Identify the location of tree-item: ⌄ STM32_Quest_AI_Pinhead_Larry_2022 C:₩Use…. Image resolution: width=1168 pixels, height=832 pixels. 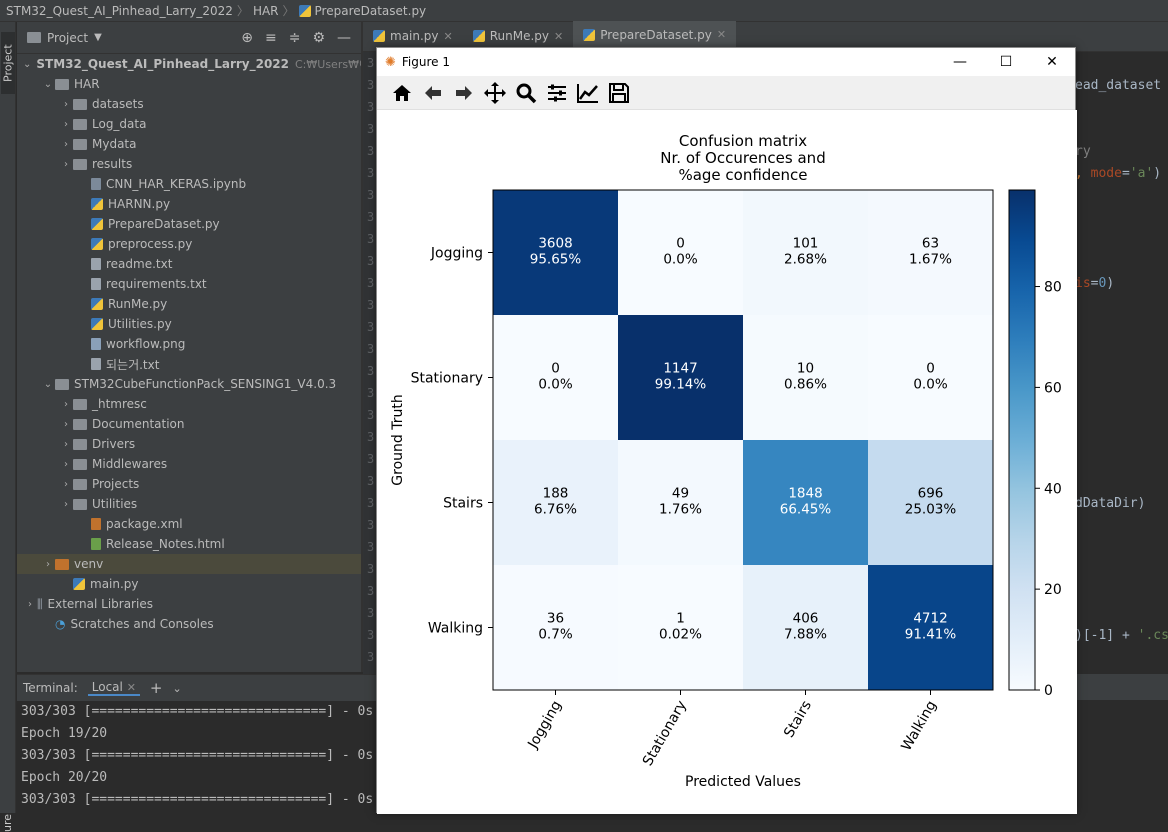
(198, 64).